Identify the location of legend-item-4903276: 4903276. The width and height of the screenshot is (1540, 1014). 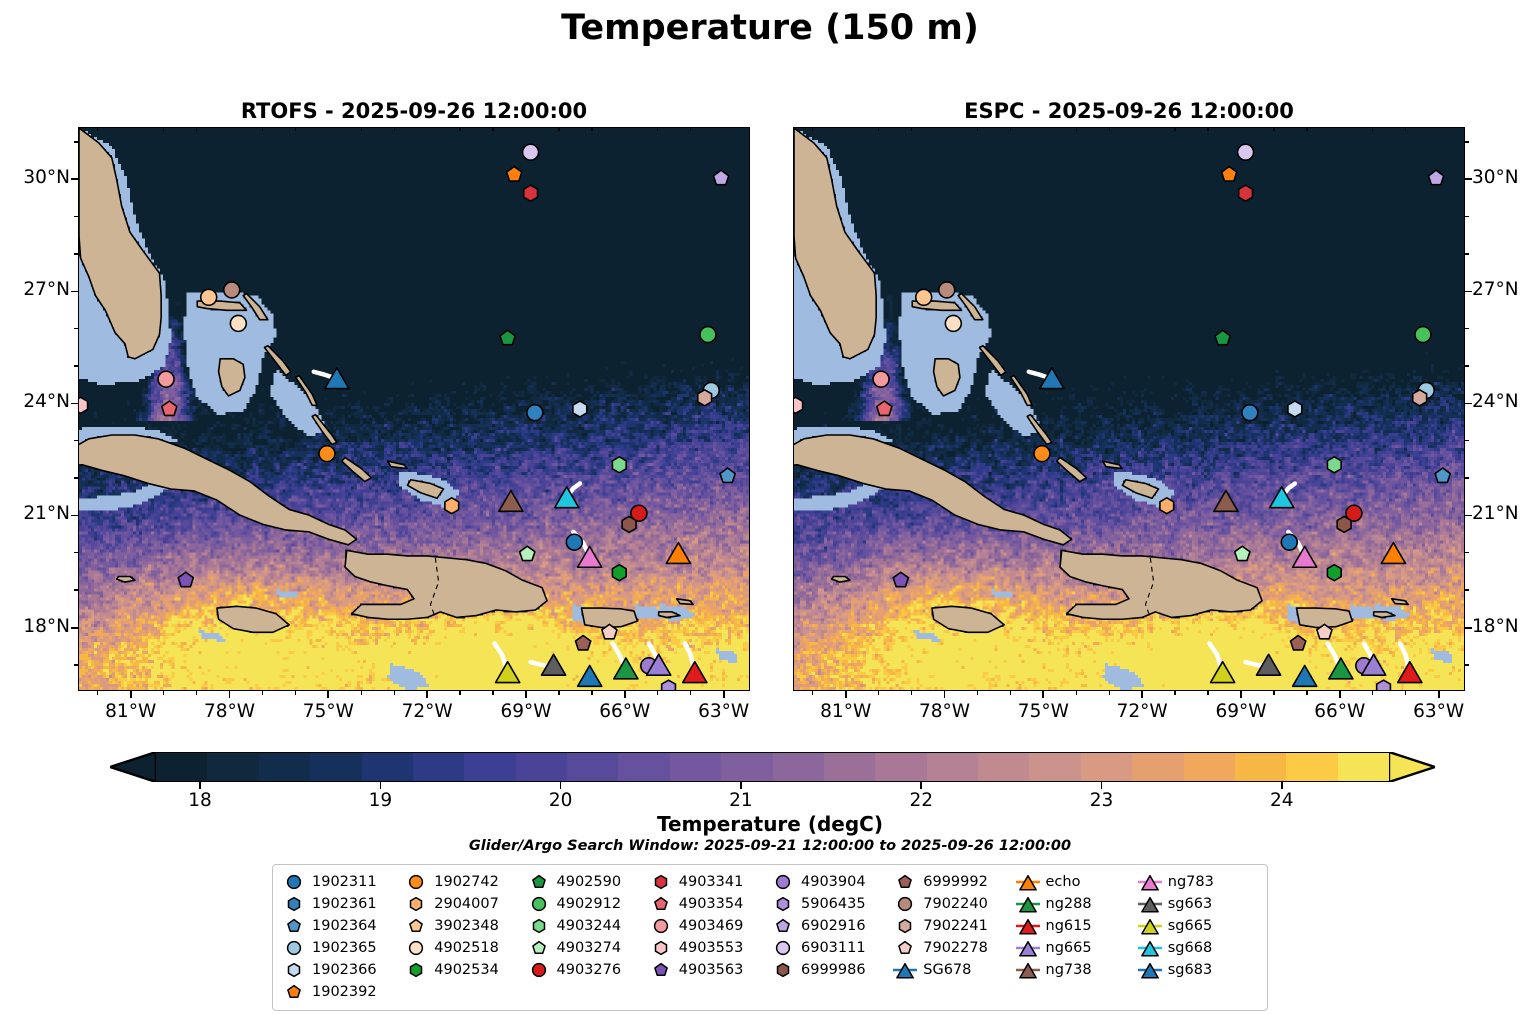
(587, 970).